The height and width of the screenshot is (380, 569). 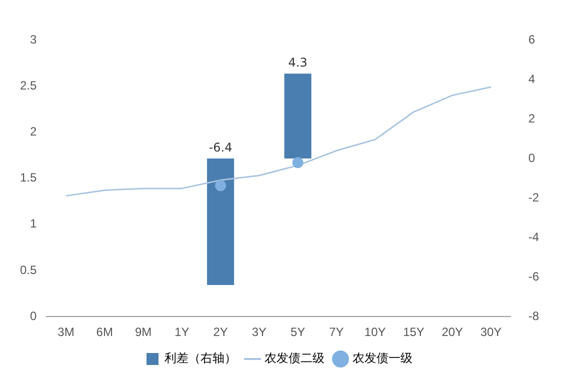 I want to click on y2-tick-label: 6, so click(x=532, y=39).